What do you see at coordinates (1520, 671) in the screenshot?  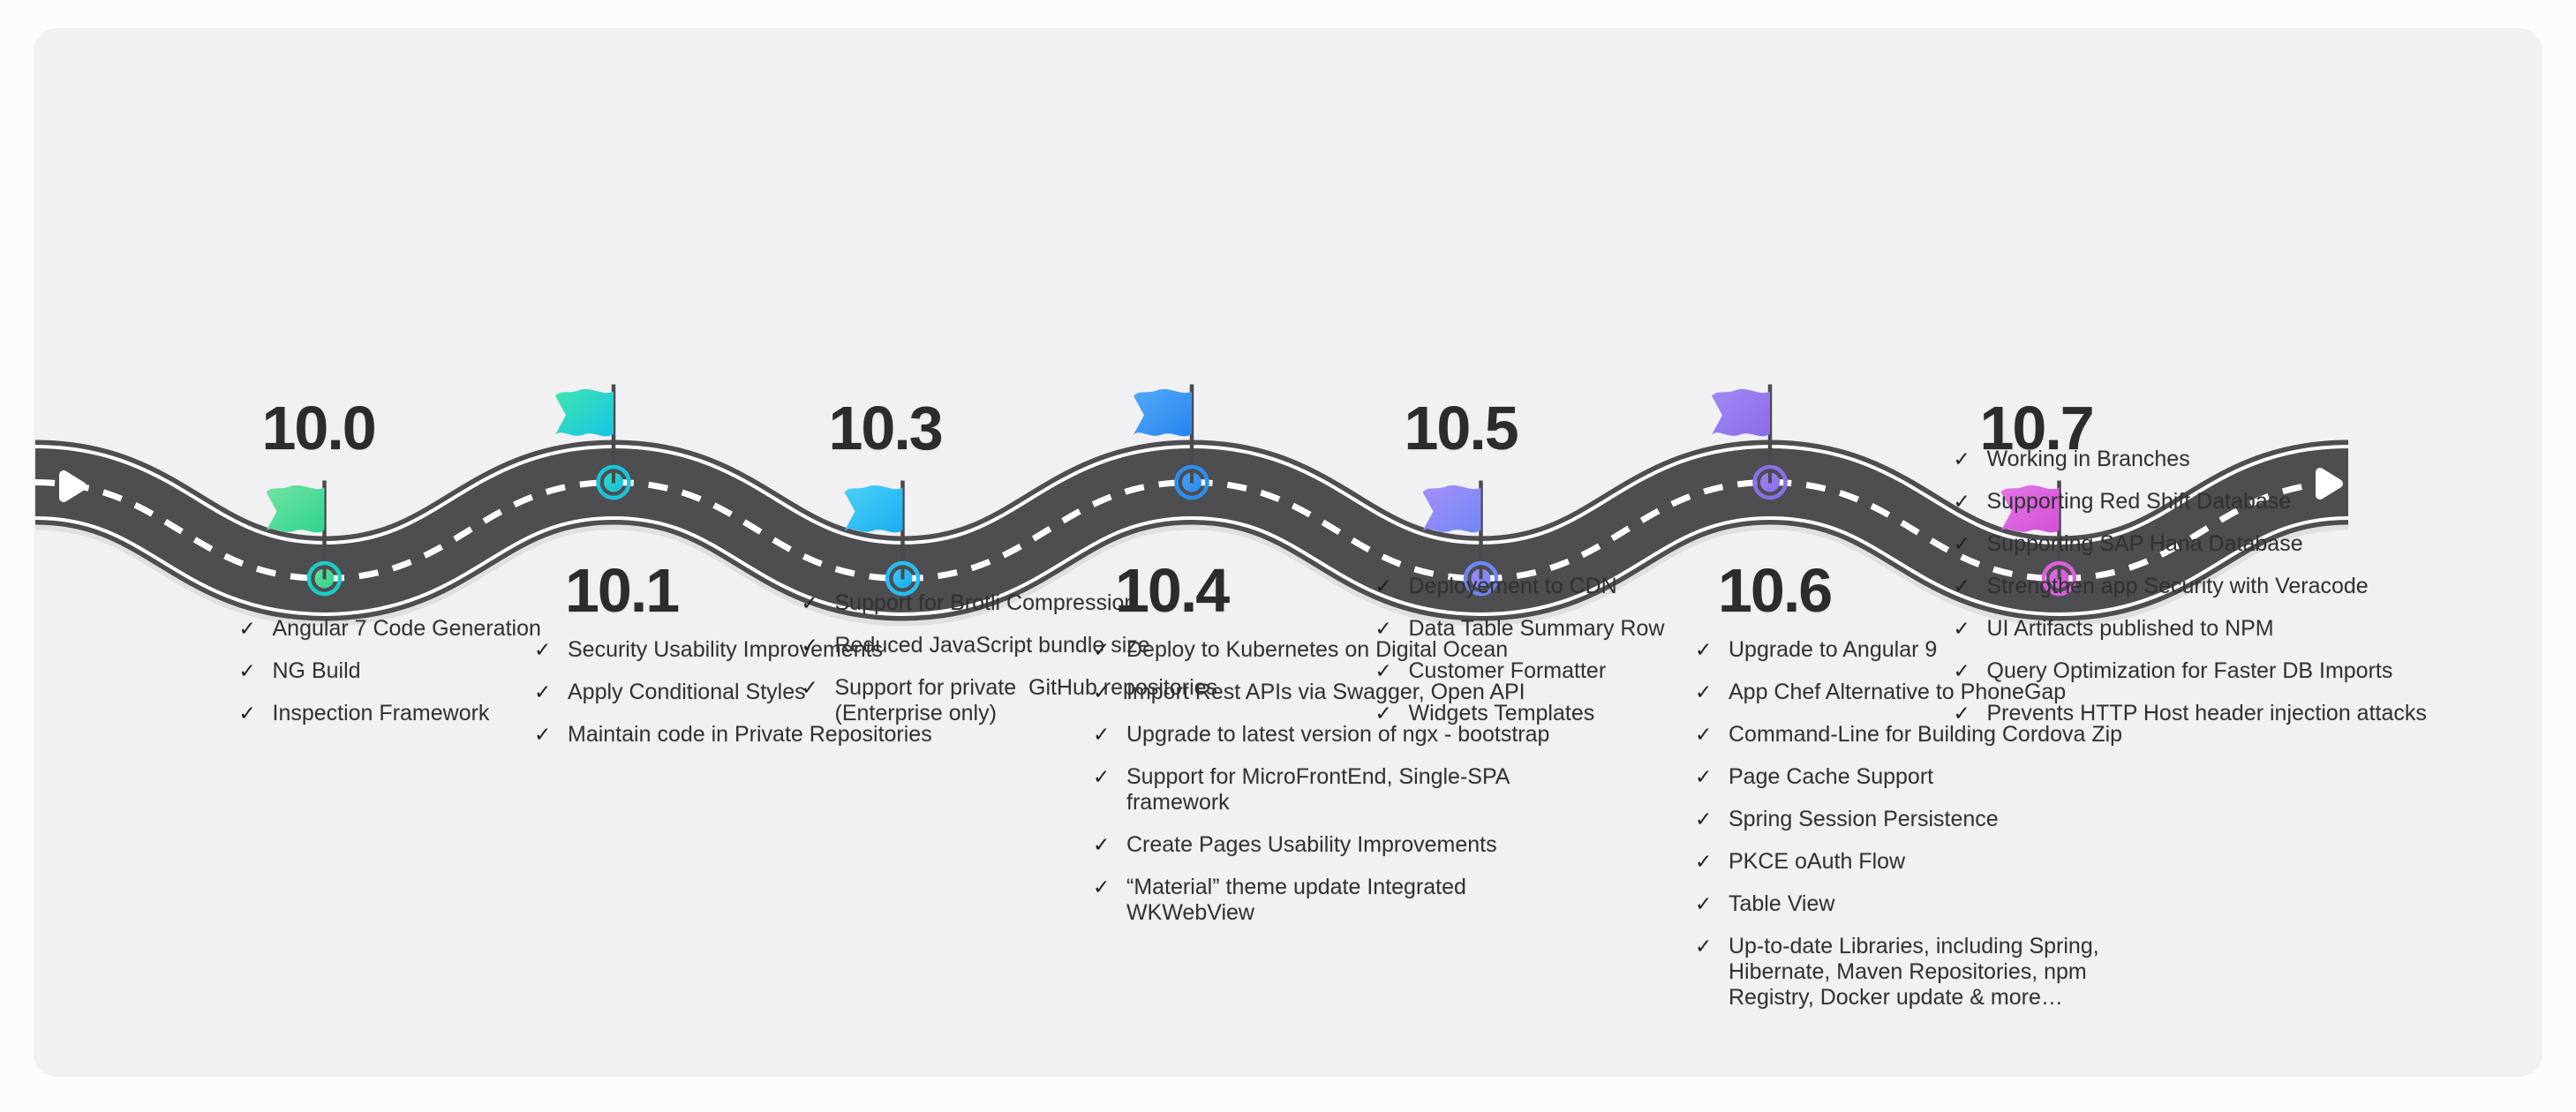 I see `feature-item: ✓ Customer Formatter` at bounding box center [1520, 671].